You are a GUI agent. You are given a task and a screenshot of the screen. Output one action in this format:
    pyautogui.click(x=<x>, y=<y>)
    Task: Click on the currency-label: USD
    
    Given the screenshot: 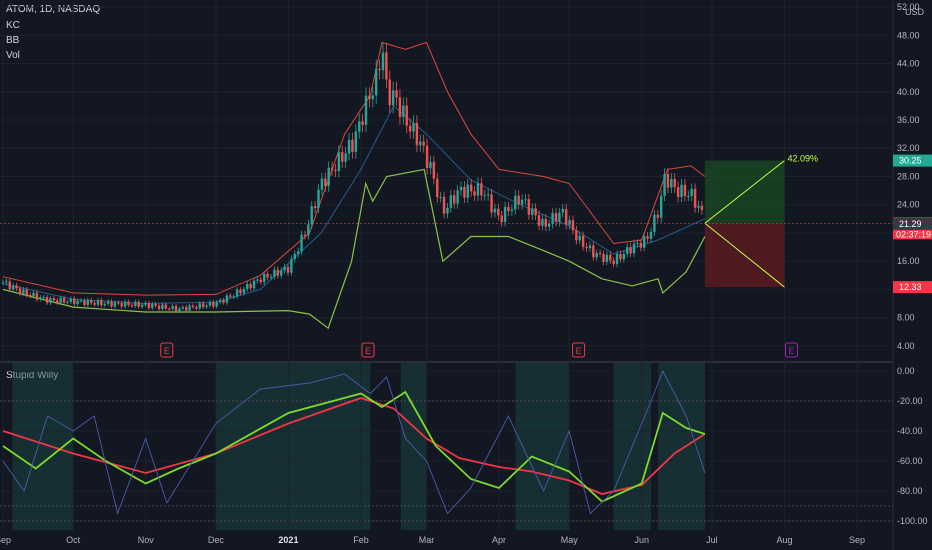 What is the action you would take?
    pyautogui.click(x=915, y=12)
    